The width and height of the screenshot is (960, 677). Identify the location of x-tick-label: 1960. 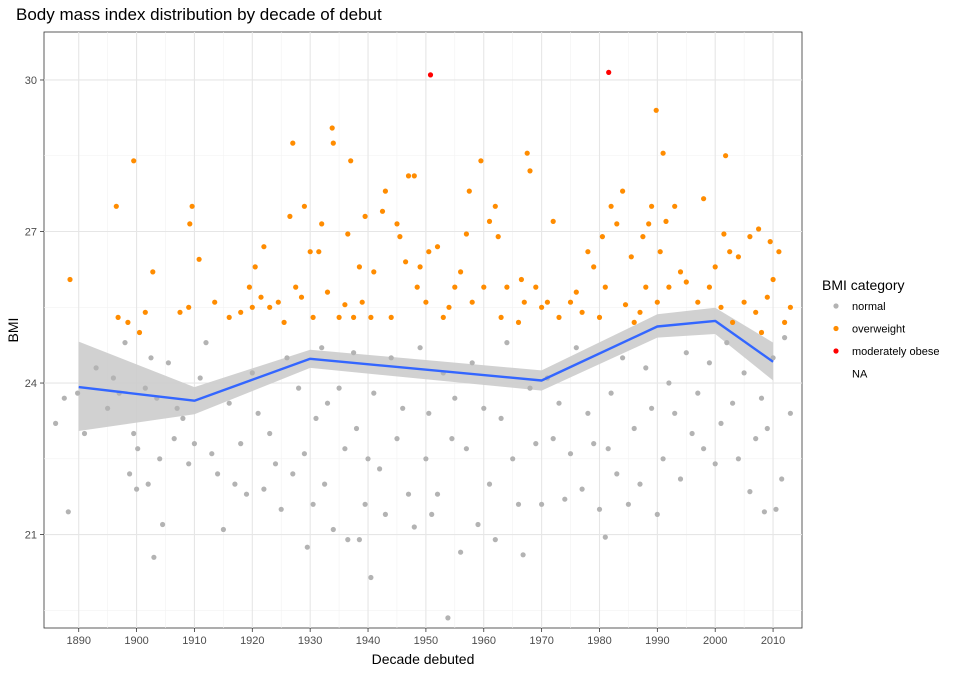
(484, 641).